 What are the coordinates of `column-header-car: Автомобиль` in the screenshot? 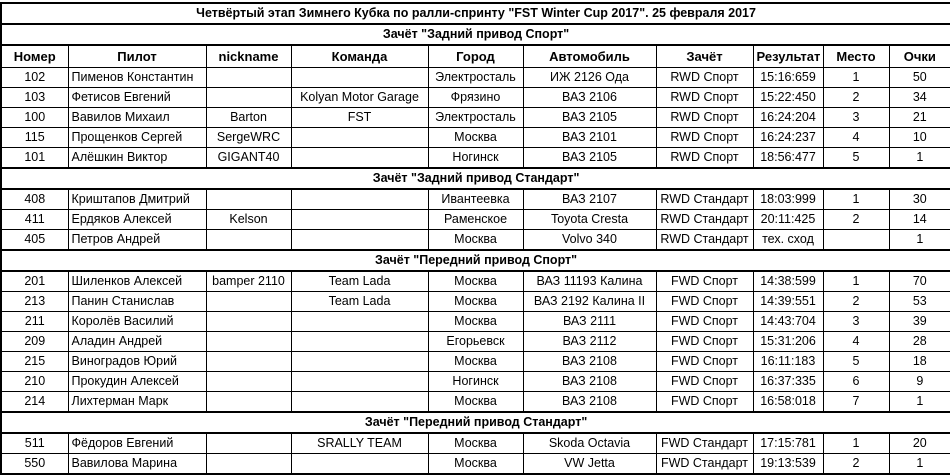 It's located at (589, 56).